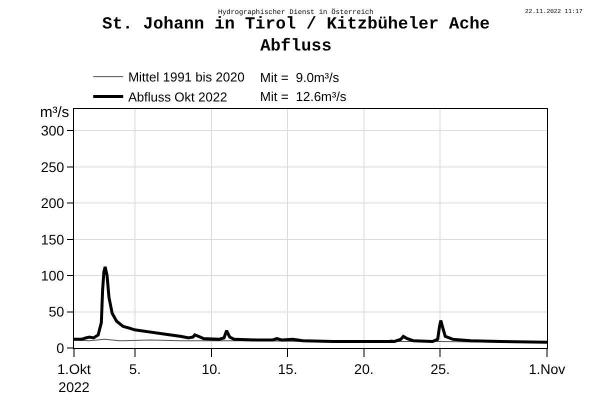 The width and height of the screenshot is (592, 407). What do you see at coordinates (296, 36) in the screenshot?
I see `chart-title: St. Johann in Tirol / Kitzbüheler Ache Abfluss` at bounding box center [296, 36].